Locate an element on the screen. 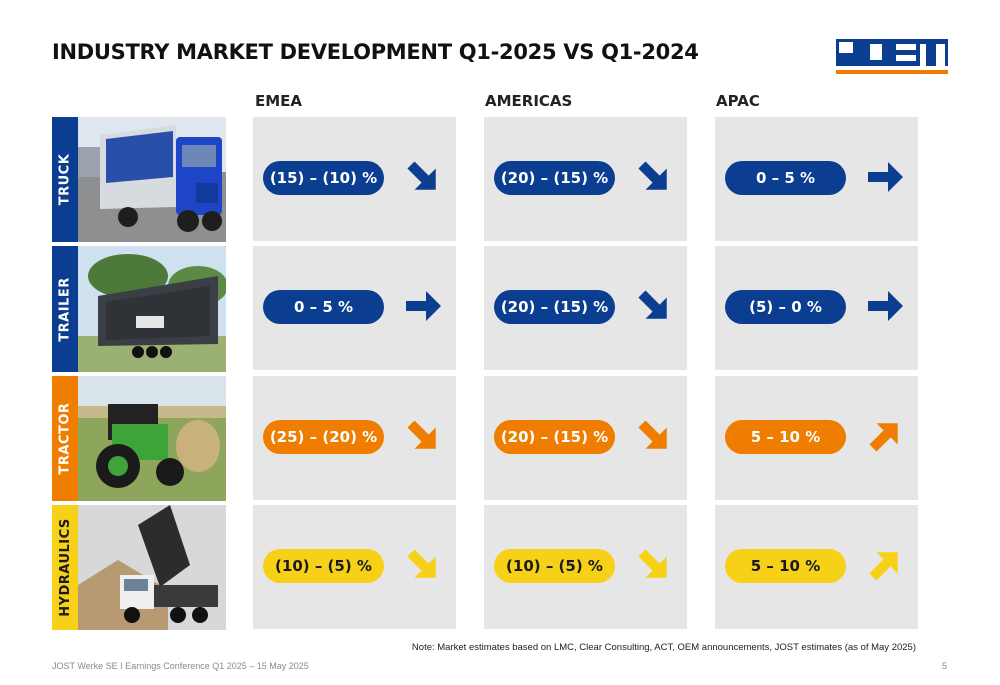 This screenshot has height=685, width=1000. cell-trailer-americas: (20) – (15) % is located at coordinates (585, 308).